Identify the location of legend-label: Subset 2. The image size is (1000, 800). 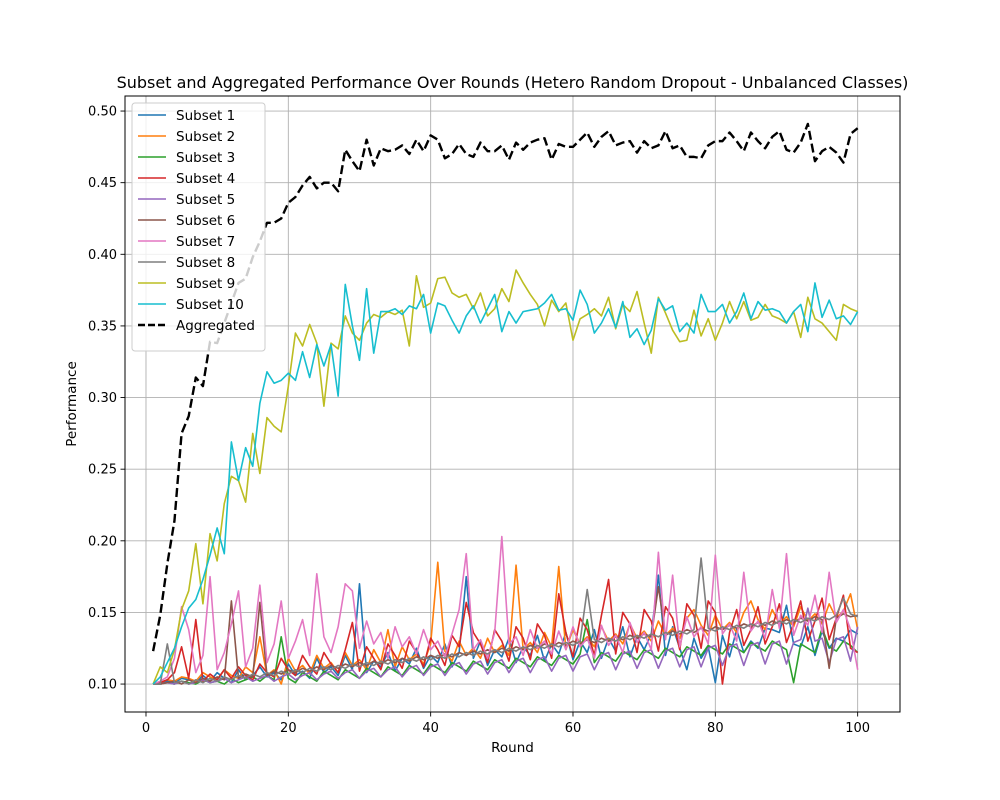
(205, 137).